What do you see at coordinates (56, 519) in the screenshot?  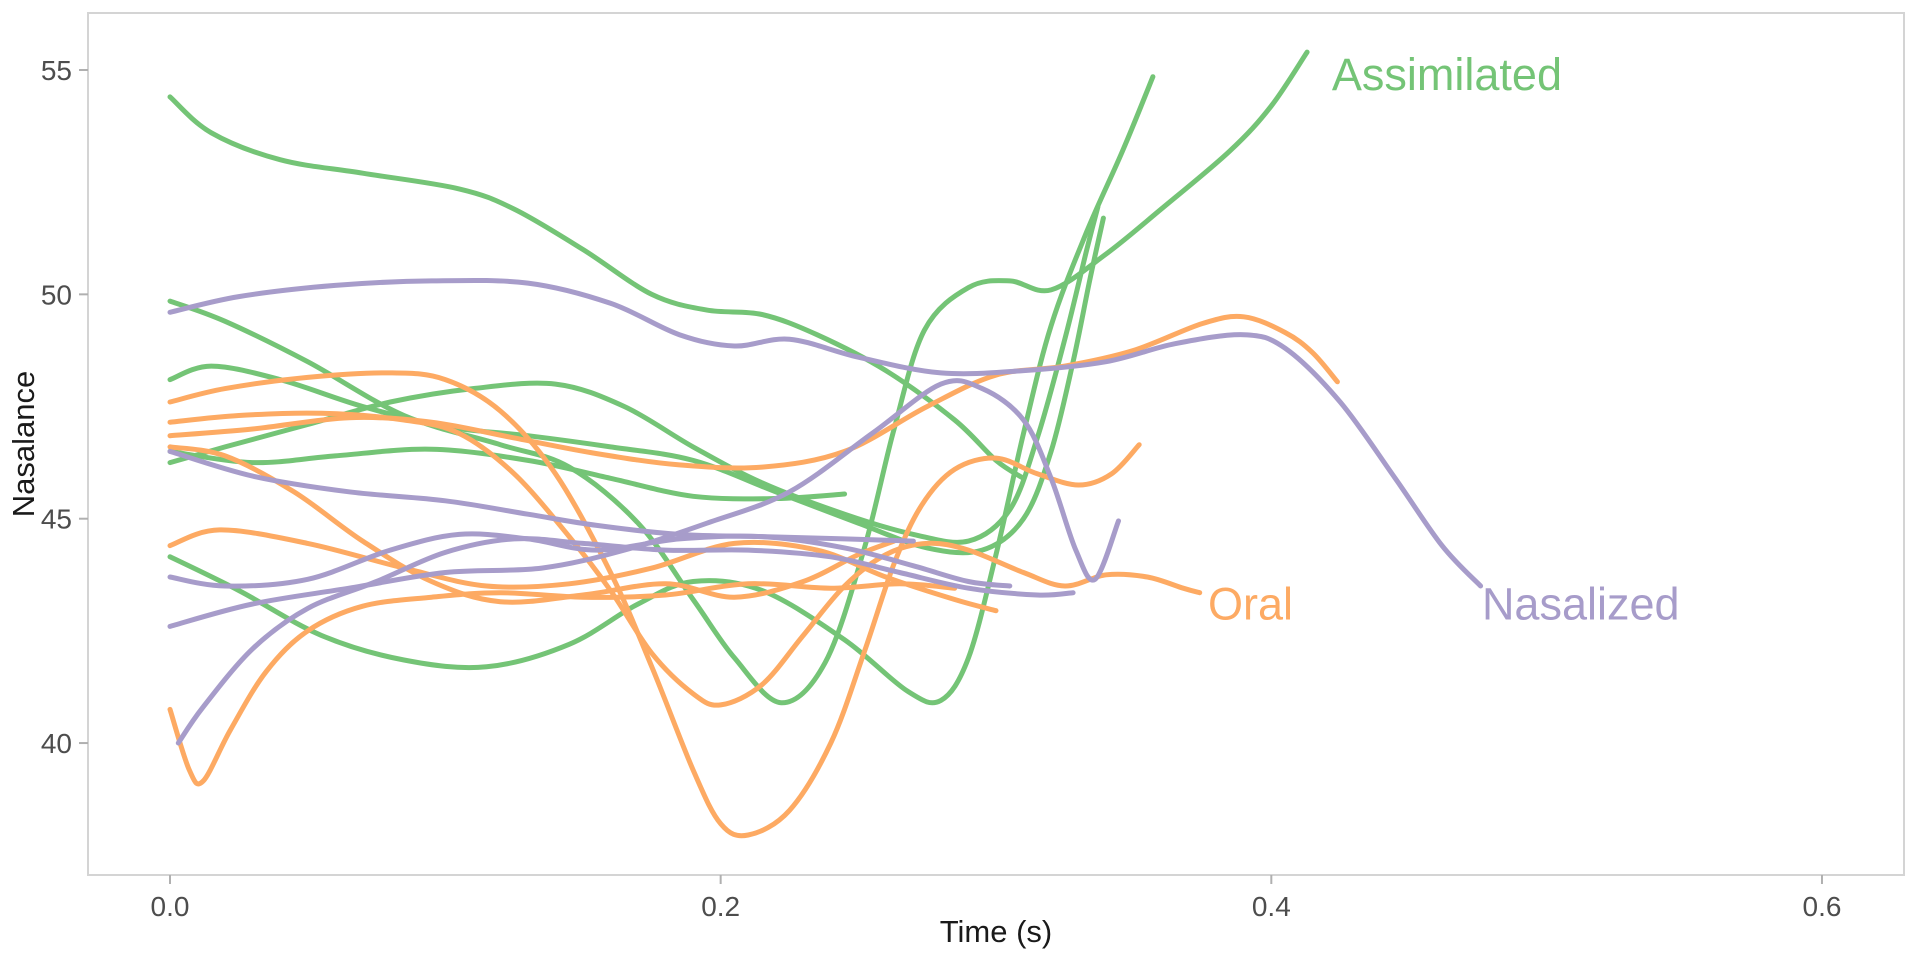 I see `y-tick-label: 45` at bounding box center [56, 519].